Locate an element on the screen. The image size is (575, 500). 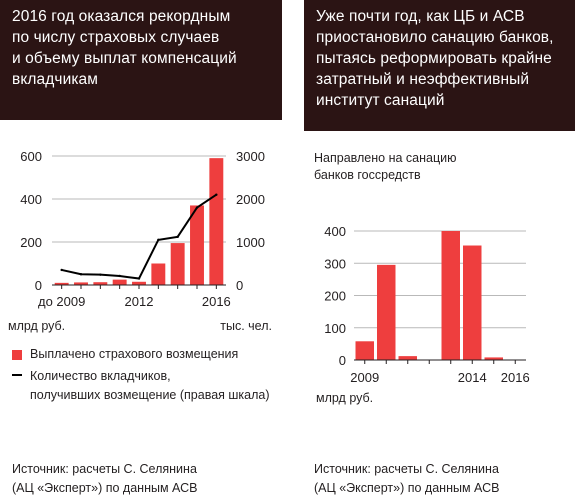
left-heading-line: и объему выплат компенсаций is located at coordinates (124, 58).